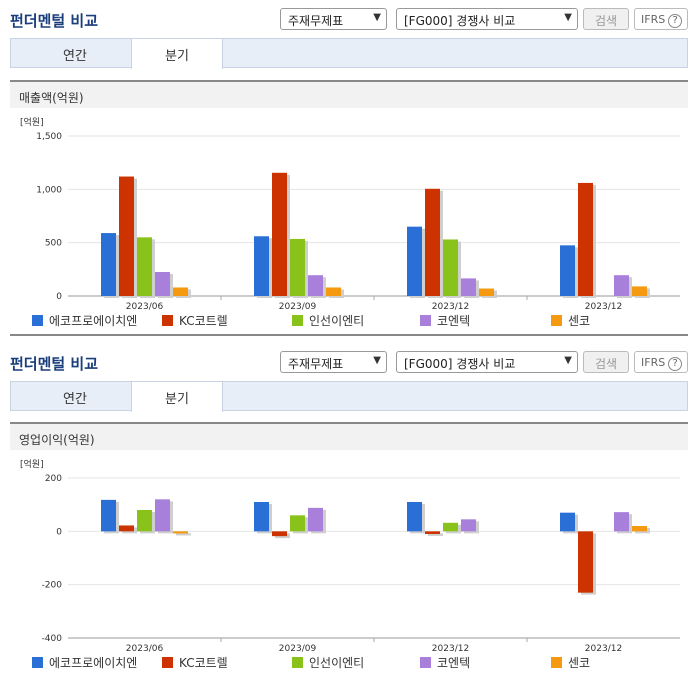 The image size is (696, 684). I want to click on y-tick-label: 1,000, so click(49, 190).